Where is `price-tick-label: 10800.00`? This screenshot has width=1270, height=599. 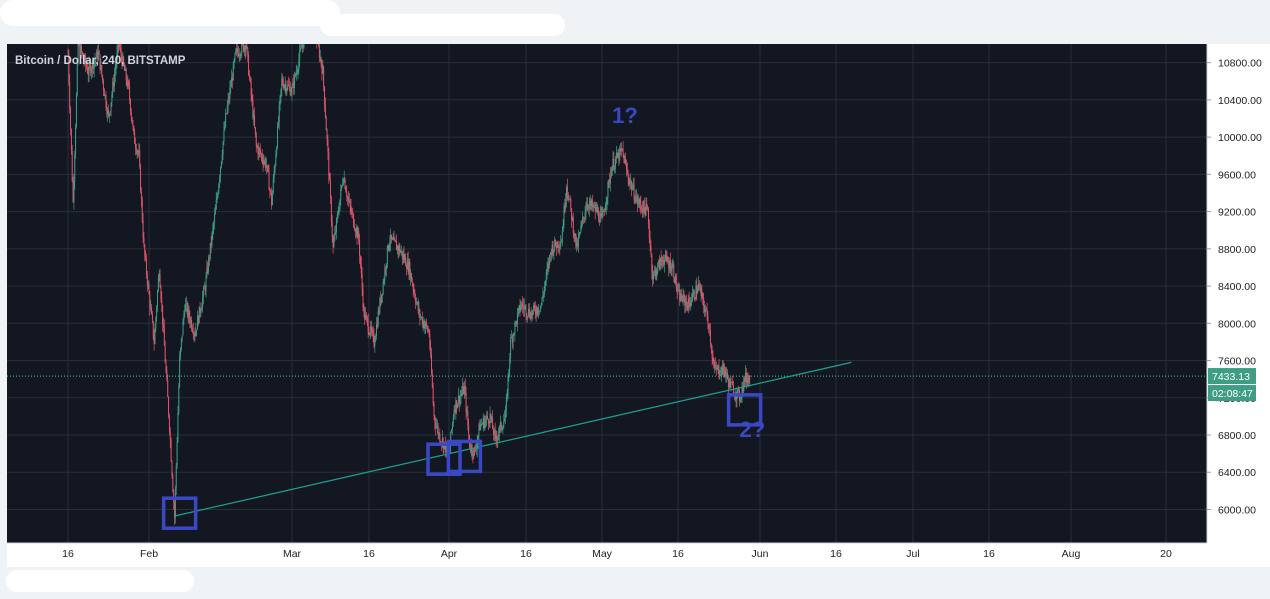 price-tick-label: 10800.00 is located at coordinates (1240, 64).